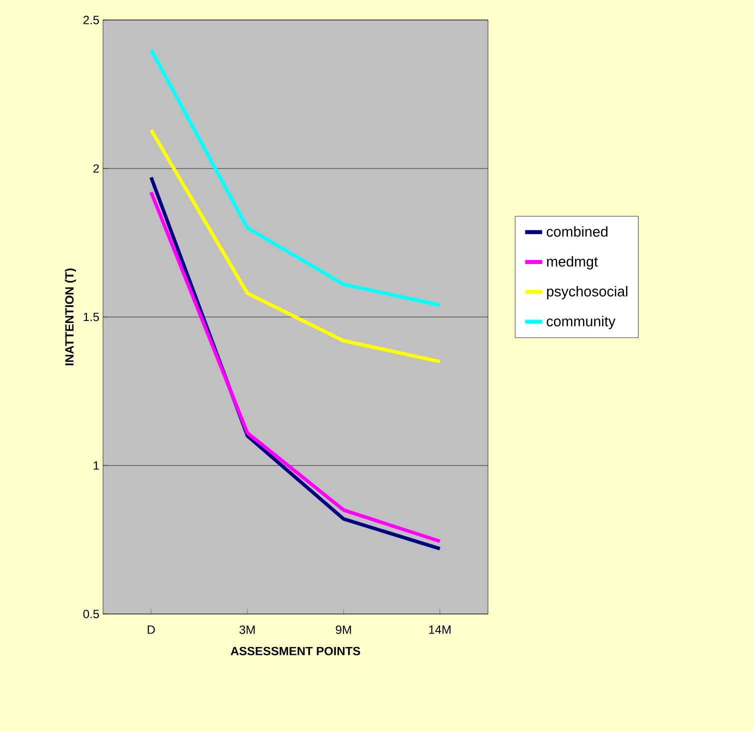 This screenshot has width=753, height=731. What do you see at coordinates (247, 630) in the screenshot?
I see `x-tick-label: 3M` at bounding box center [247, 630].